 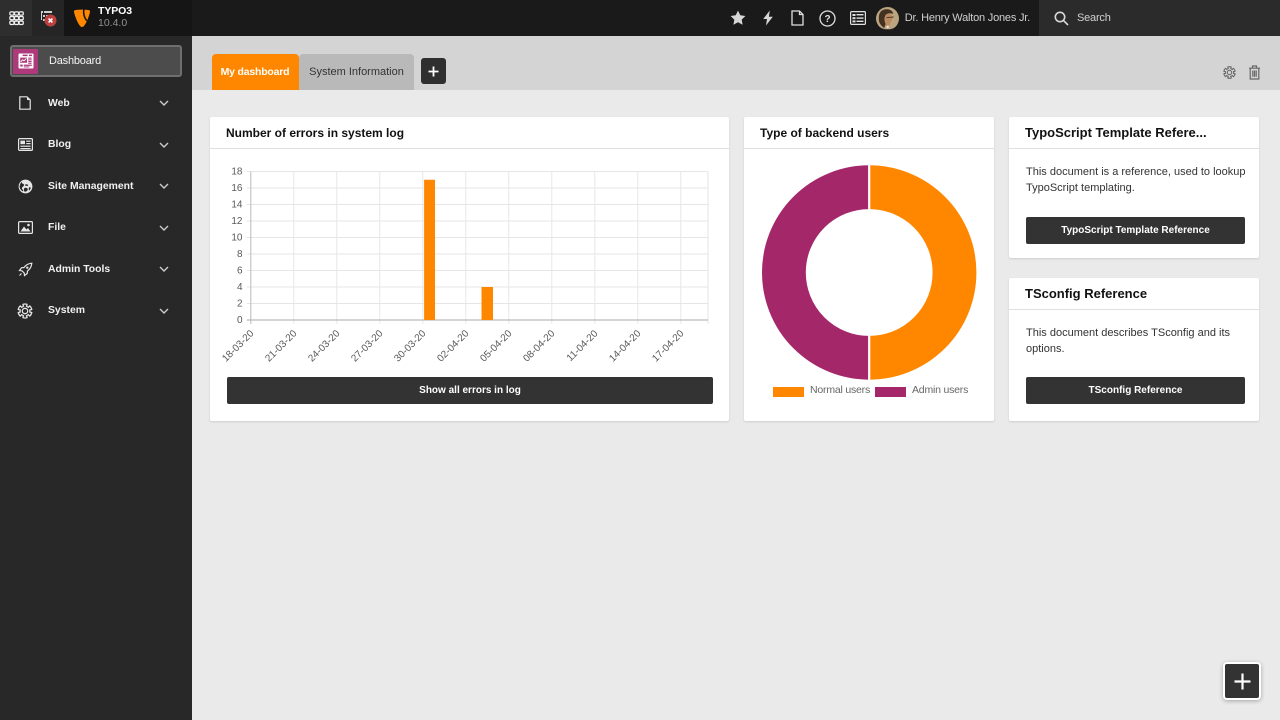 I want to click on svg-text: 02-04-20, so click(x=453, y=346).